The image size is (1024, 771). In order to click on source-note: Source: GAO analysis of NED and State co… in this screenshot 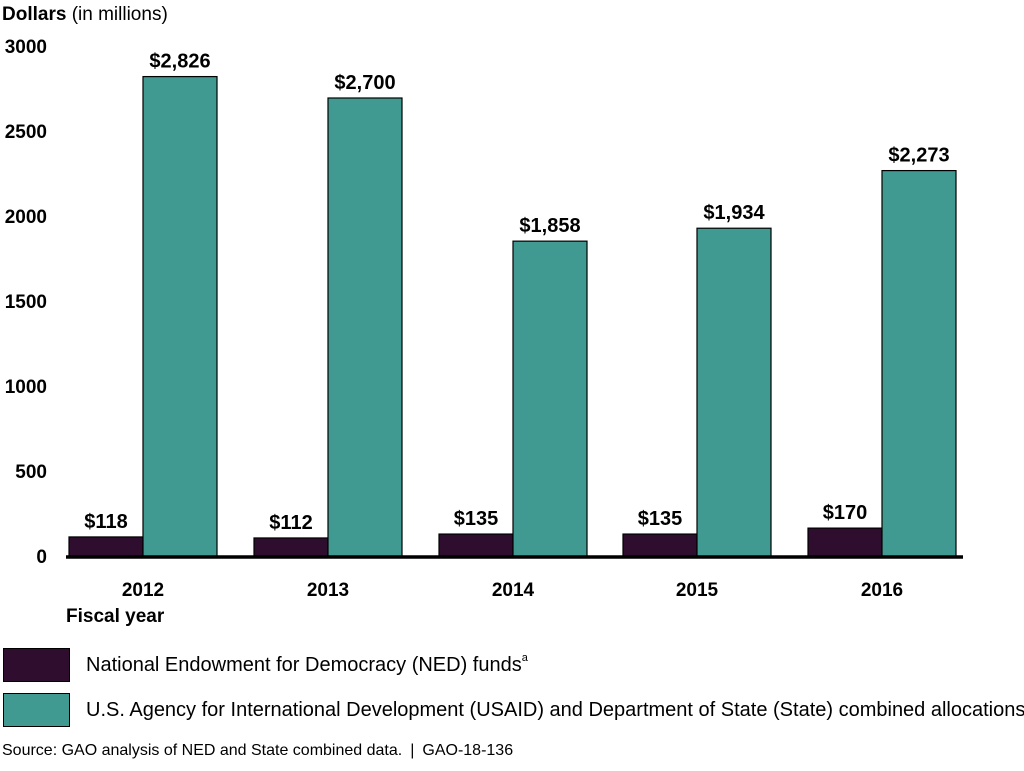, I will do `click(257, 751)`.